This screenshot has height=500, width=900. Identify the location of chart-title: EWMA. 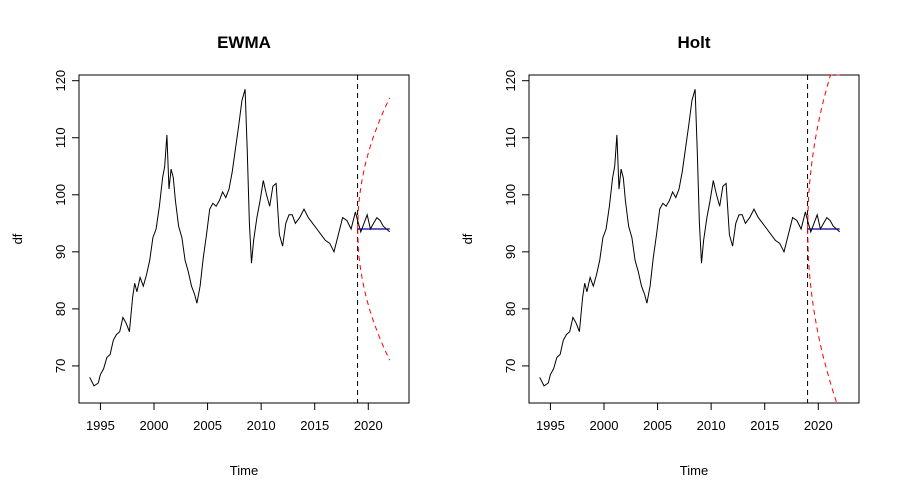
(244, 42).